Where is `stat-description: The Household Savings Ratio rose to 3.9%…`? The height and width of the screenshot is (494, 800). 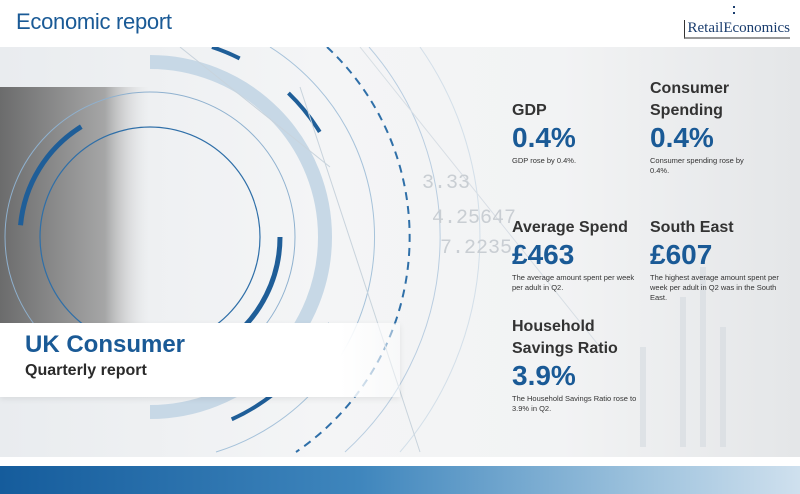
stat-description: The Household Savings Ratio rose to 3.9%… is located at coordinates (574, 403).